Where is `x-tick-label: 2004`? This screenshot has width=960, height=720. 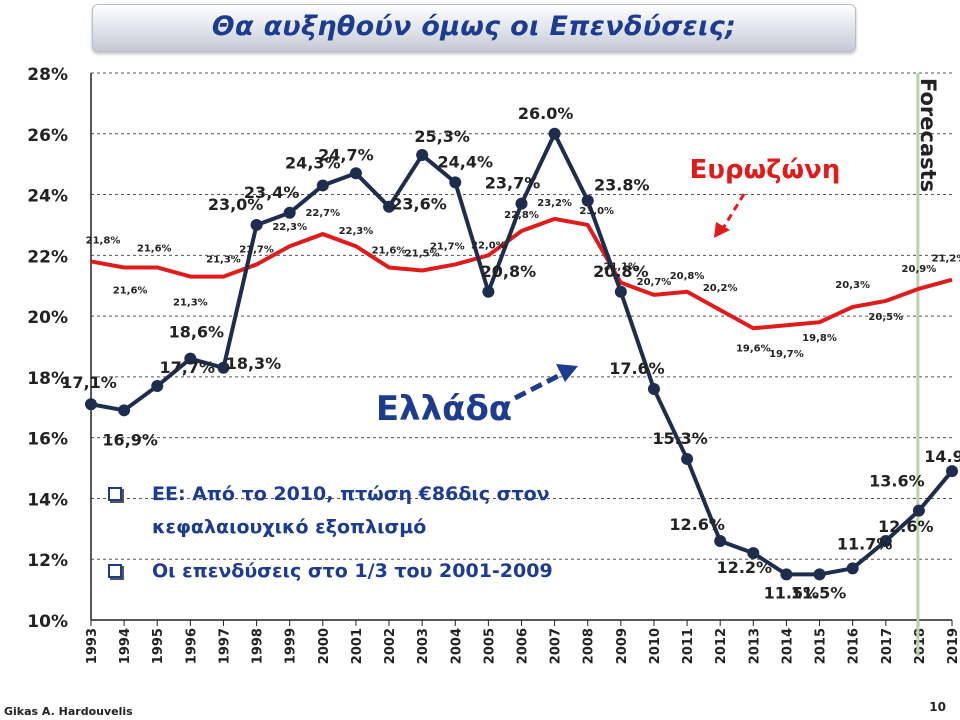
x-tick-label: 2004 is located at coordinates (456, 646).